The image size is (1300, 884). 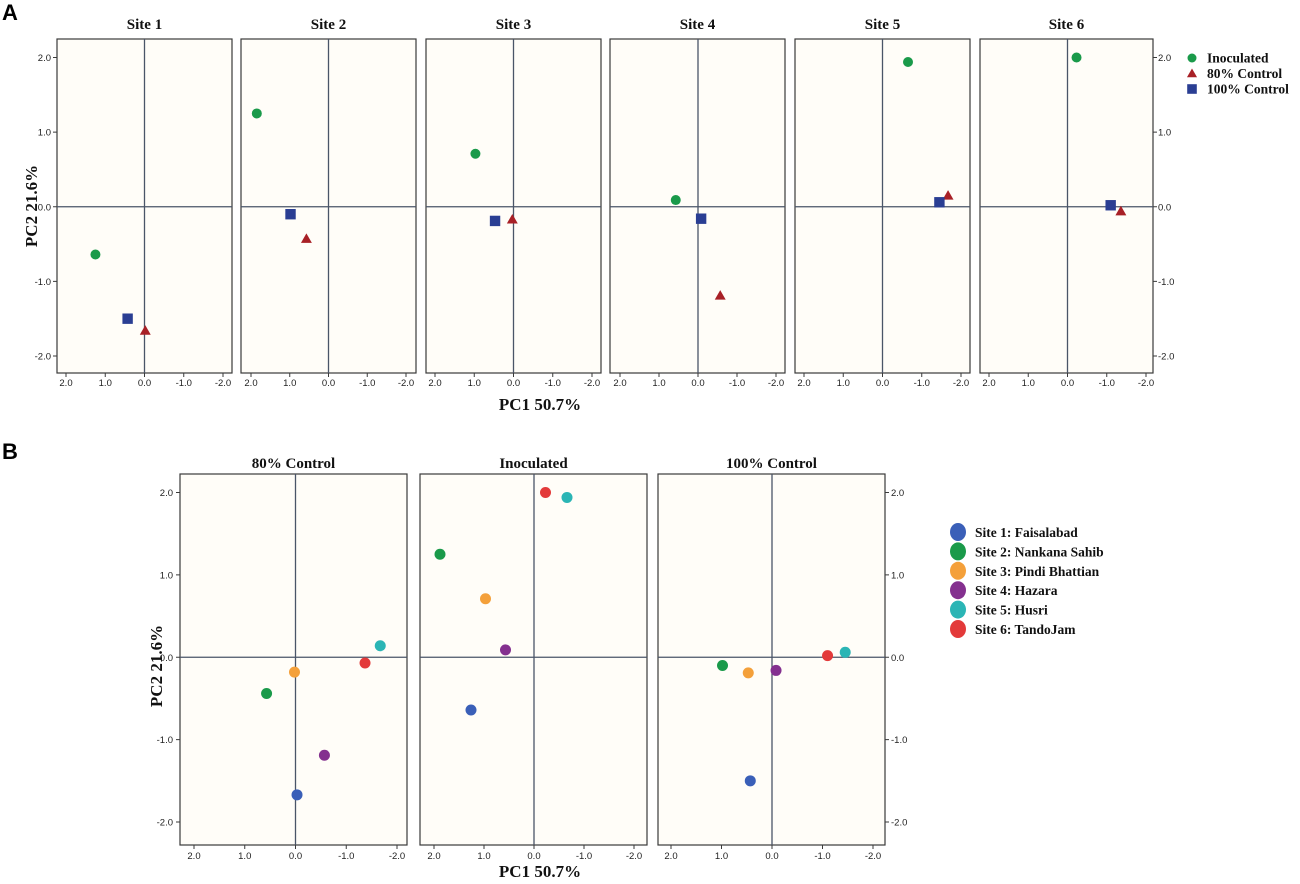 I want to click on subplot-site-1: Site 1 2.0 1.0 0.0 -1.0 -2.0 2.0 1.0 0.0 -1.0 -2.0, so click(x=134, y=203).